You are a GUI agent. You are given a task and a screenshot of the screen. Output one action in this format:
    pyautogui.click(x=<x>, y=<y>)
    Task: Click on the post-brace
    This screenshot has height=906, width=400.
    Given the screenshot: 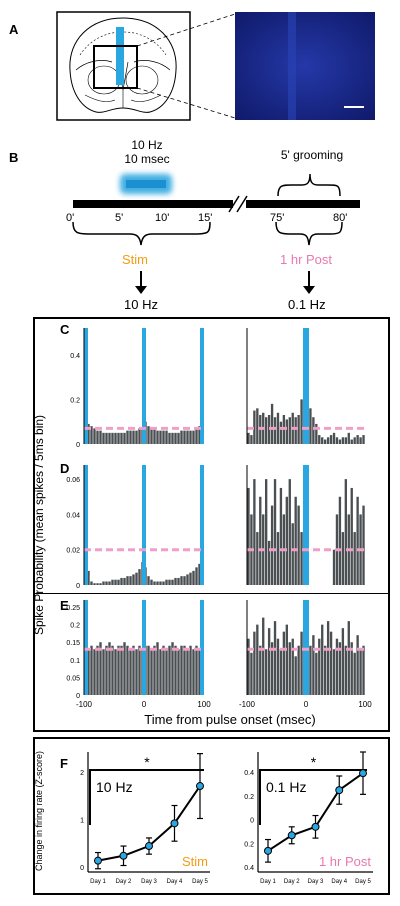 What is the action you would take?
    pyautogui.click(x=309, y=233)
    